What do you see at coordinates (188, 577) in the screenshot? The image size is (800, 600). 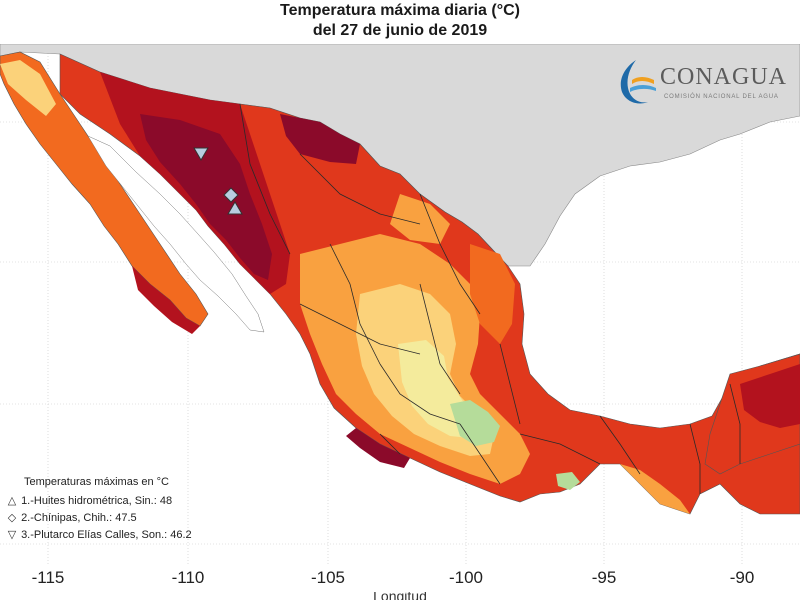 I see `x-tick-label: -110` at bounding box center [188, 577].